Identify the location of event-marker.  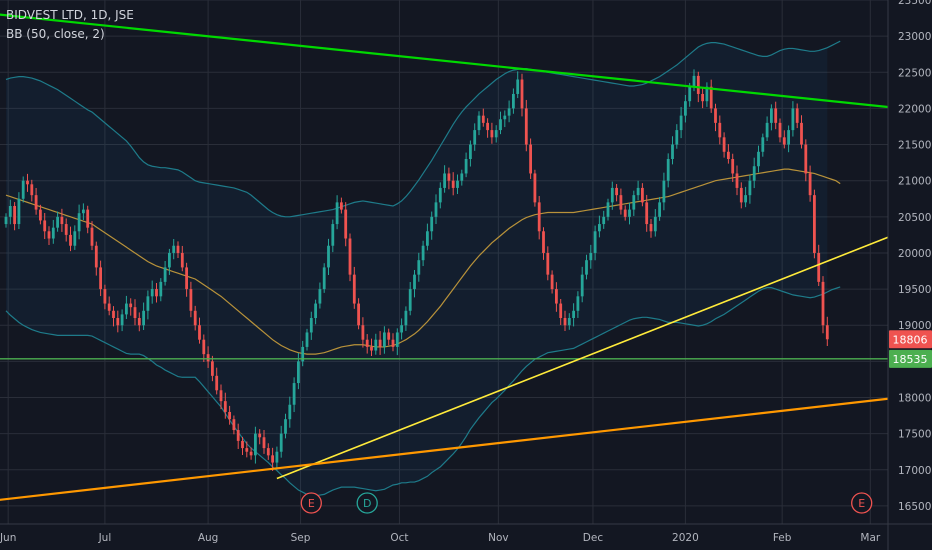
(367, 503).